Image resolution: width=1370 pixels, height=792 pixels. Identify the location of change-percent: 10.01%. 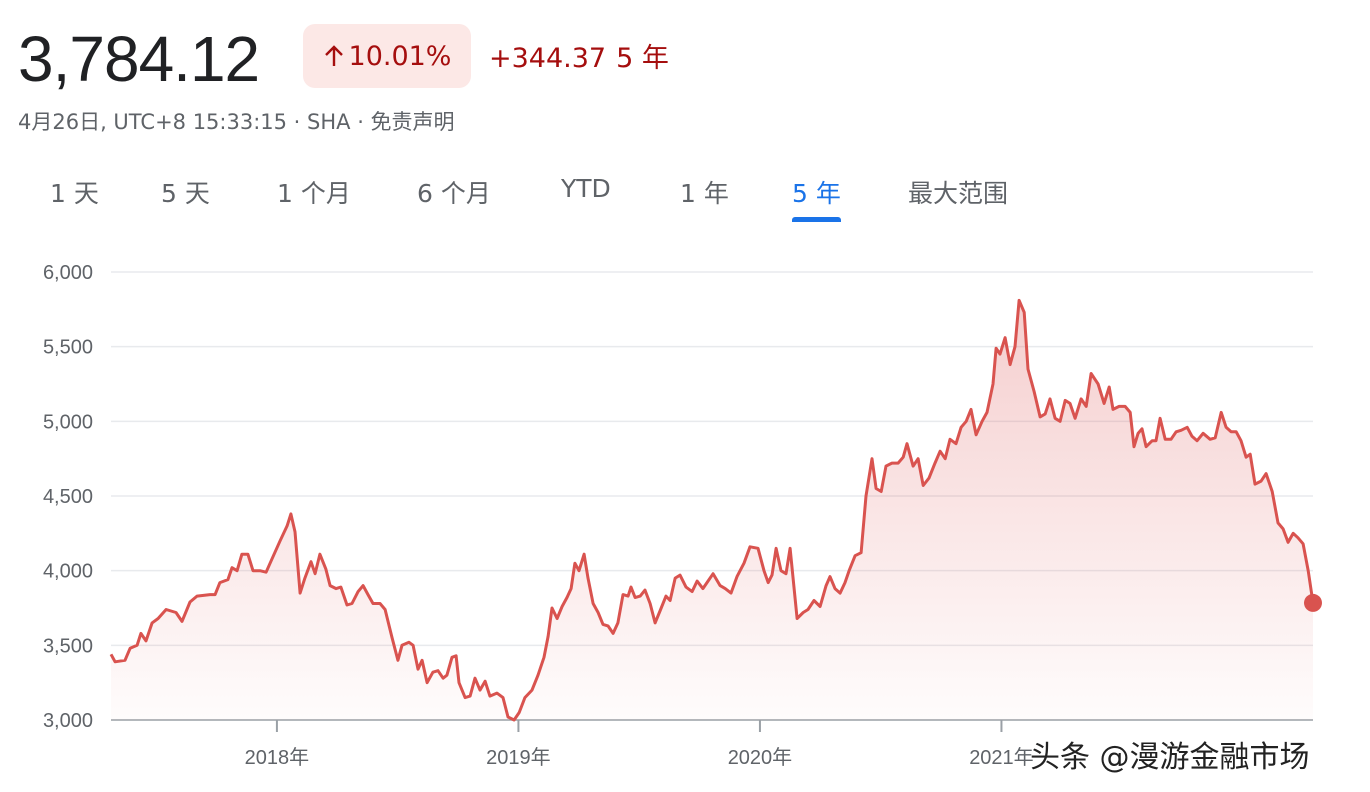
(400, 56).